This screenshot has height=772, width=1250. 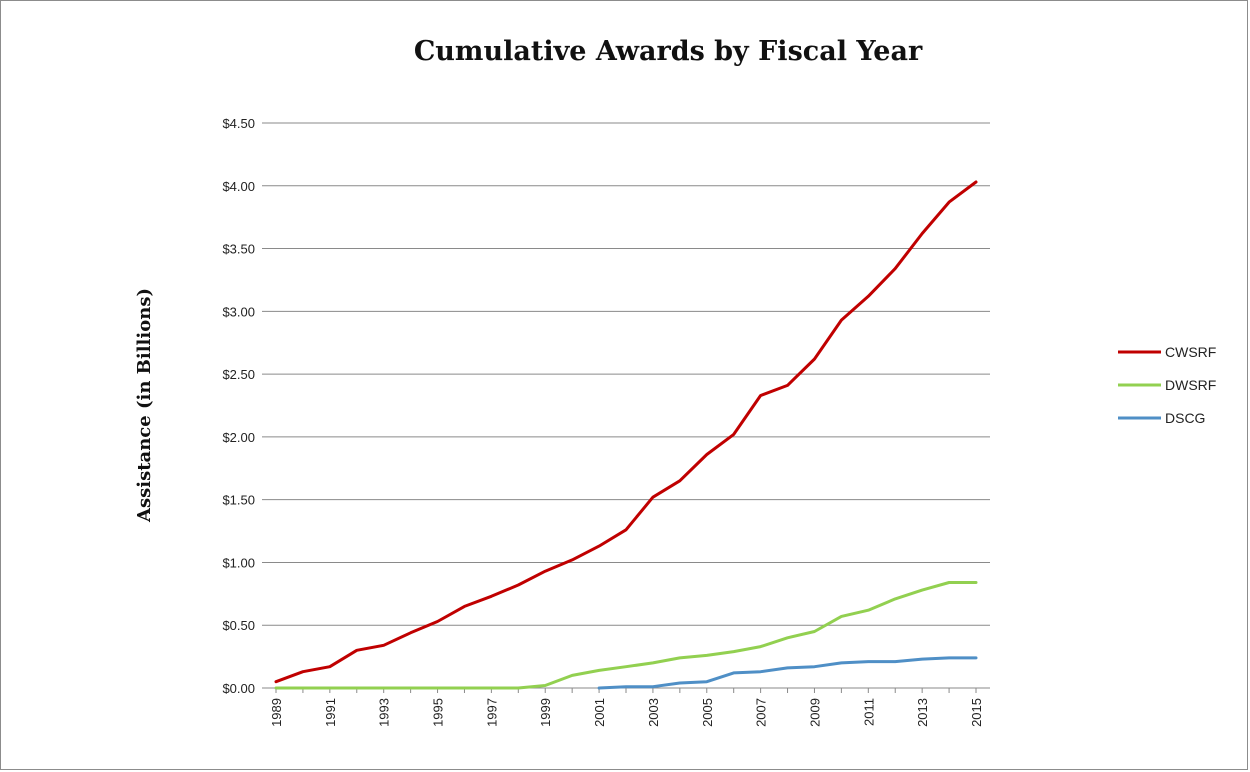 I want to click on y-axis-label: Assistance (in Billions), so click(x=144, y=405).